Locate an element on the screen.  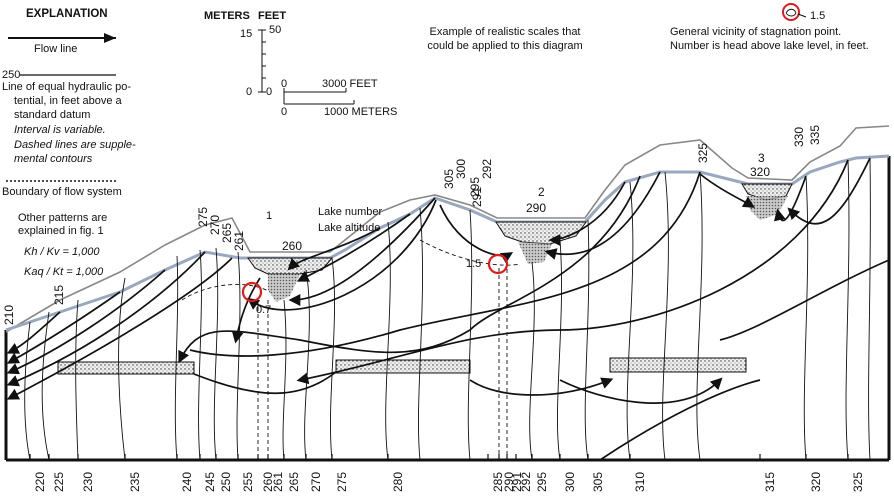
bottom-axis-label: 261 is located at coordinates (278, 481).